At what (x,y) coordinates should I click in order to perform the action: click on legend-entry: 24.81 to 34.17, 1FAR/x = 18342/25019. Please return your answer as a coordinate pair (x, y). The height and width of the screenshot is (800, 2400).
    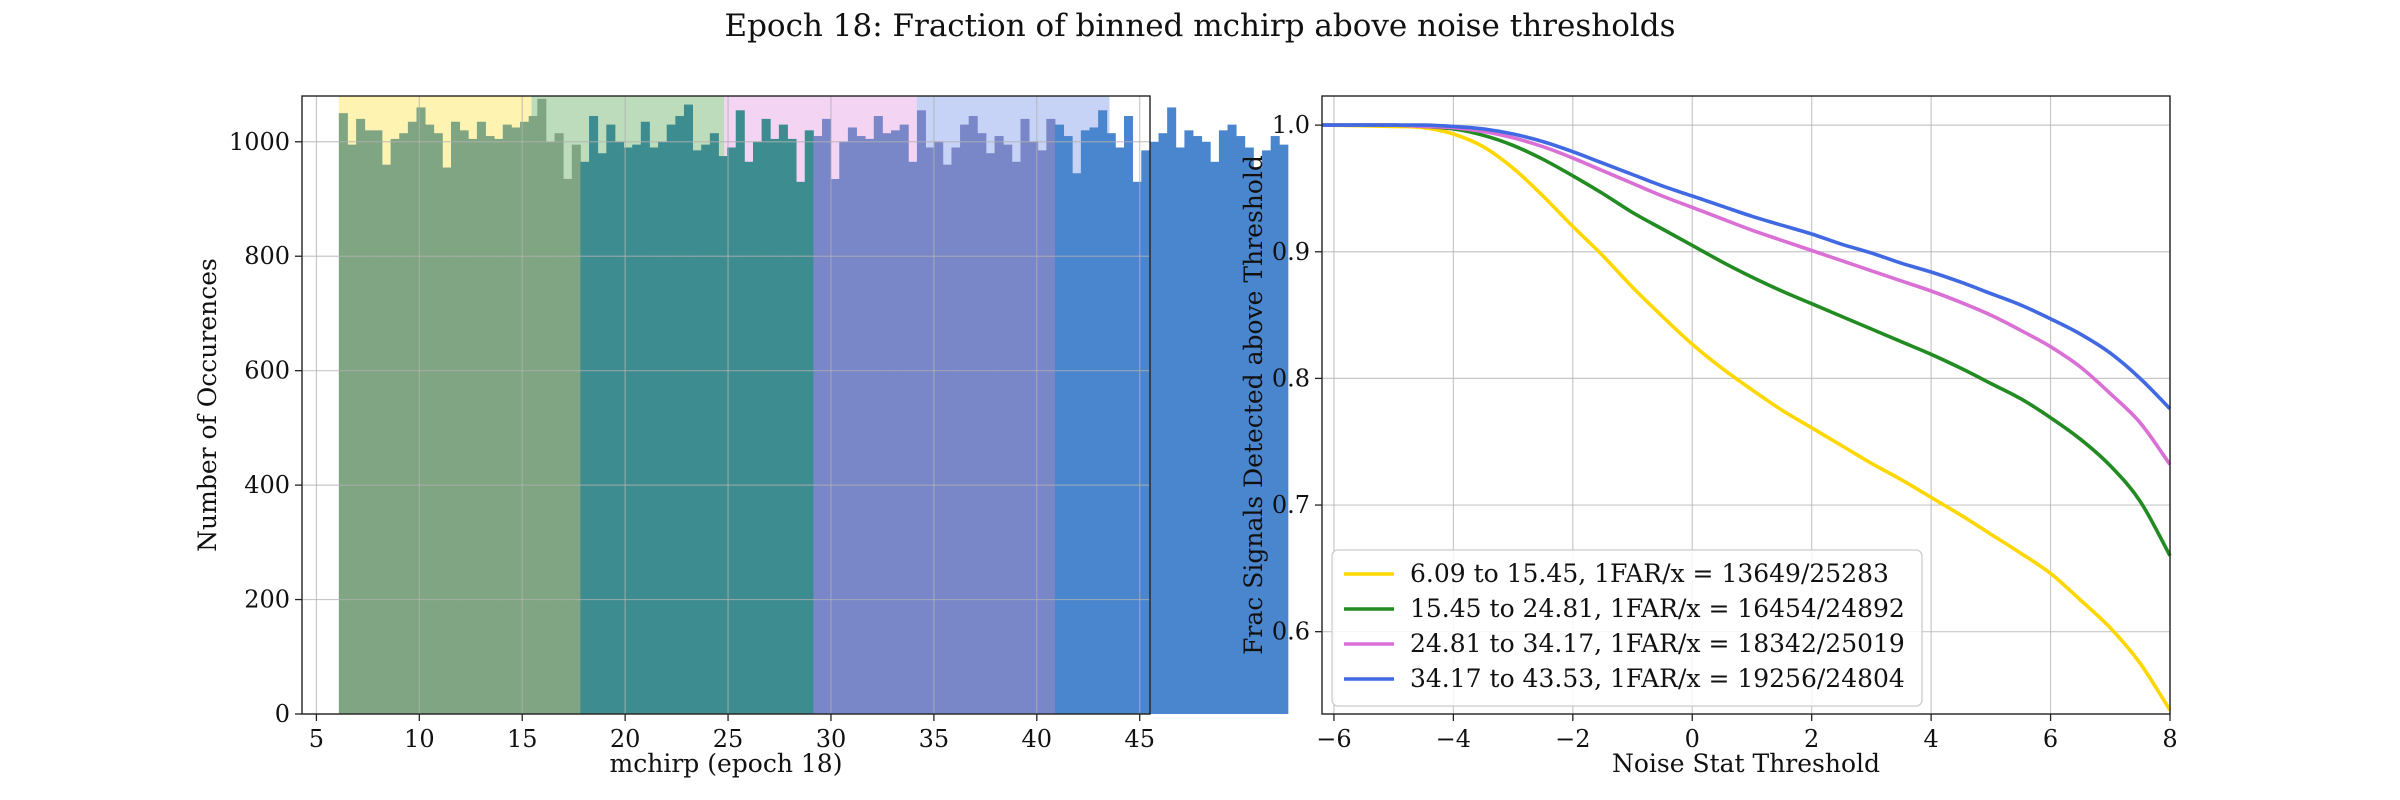
    Looking at the image, I should click on (1657, 643).